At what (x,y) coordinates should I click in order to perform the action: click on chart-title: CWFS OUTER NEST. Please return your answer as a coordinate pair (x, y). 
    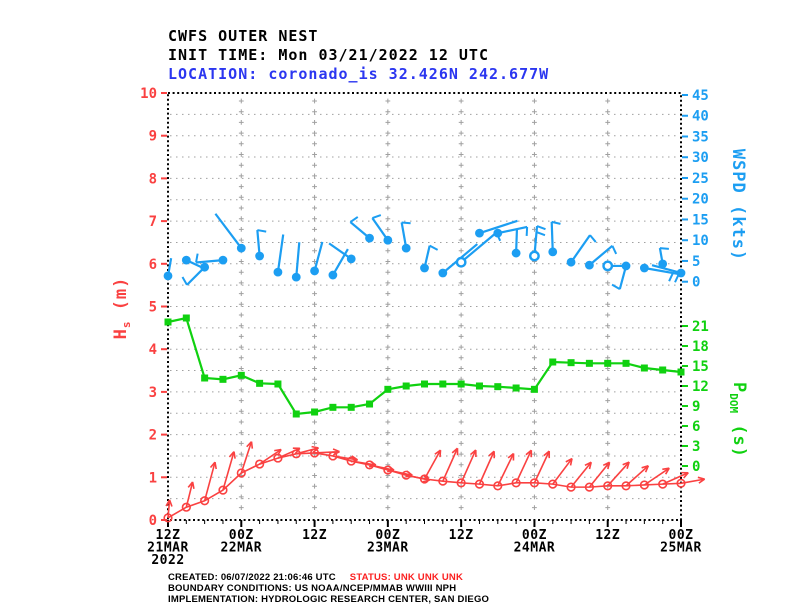
    Looking at the image, I should click on (243, 36).